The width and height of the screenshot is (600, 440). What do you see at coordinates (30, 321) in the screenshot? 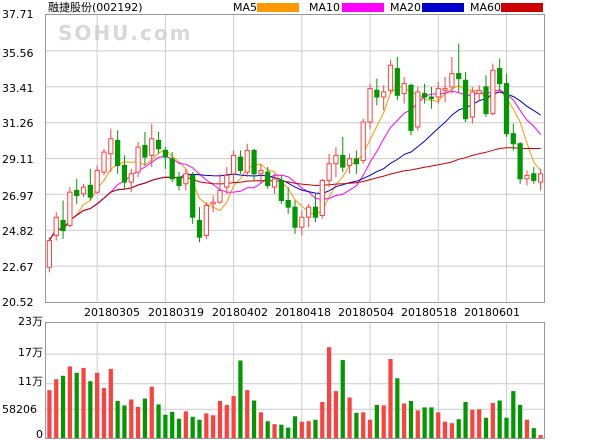
I see `volume-tick-0: 23万` at bounding box center [30, 321].